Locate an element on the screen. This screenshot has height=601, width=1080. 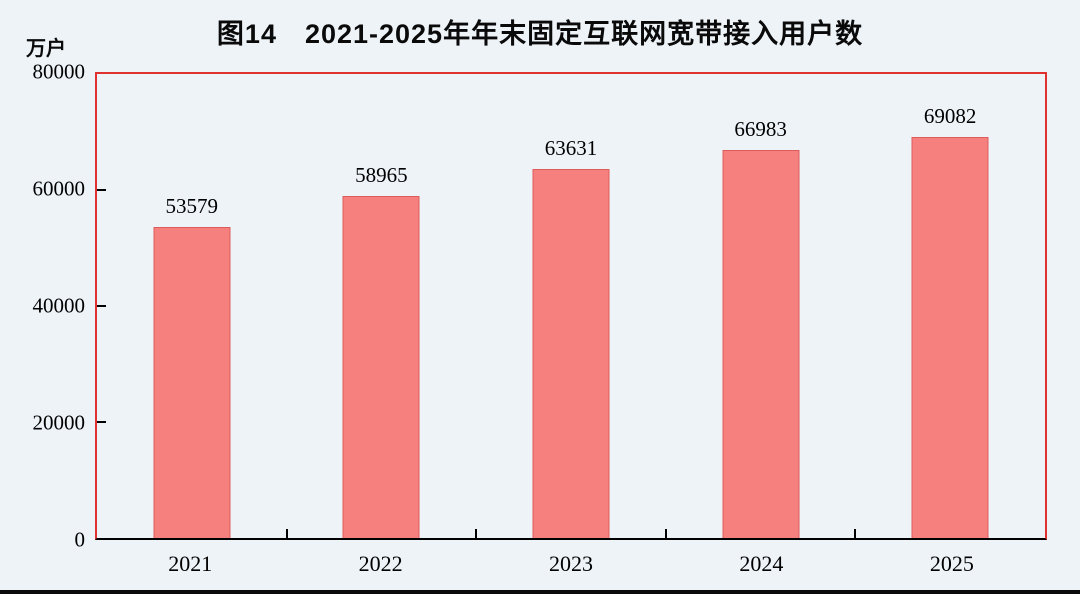
bar-value-label: 53579 is located at coordinates (192, 206).